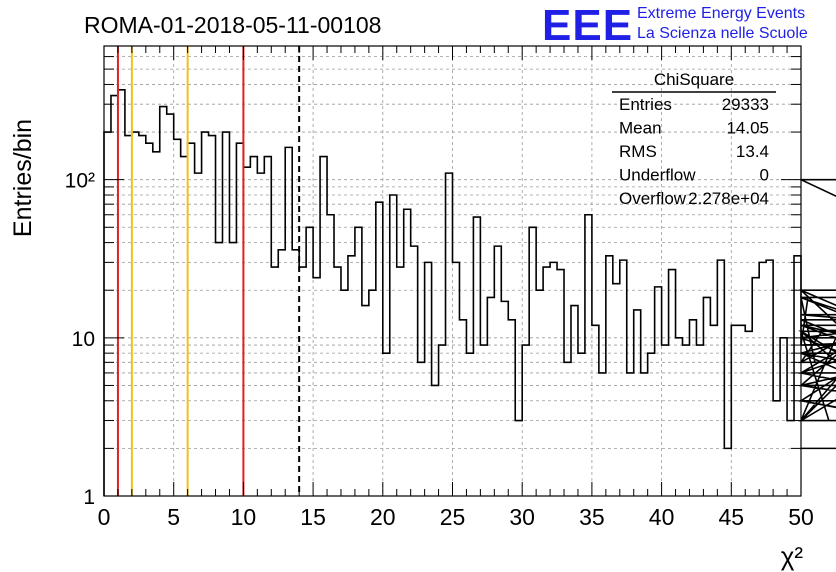 The width and height of the screenshot is (836, 572). I want to click on logo-line-2: La Scienza nelle Scuole, so click(722, 33).